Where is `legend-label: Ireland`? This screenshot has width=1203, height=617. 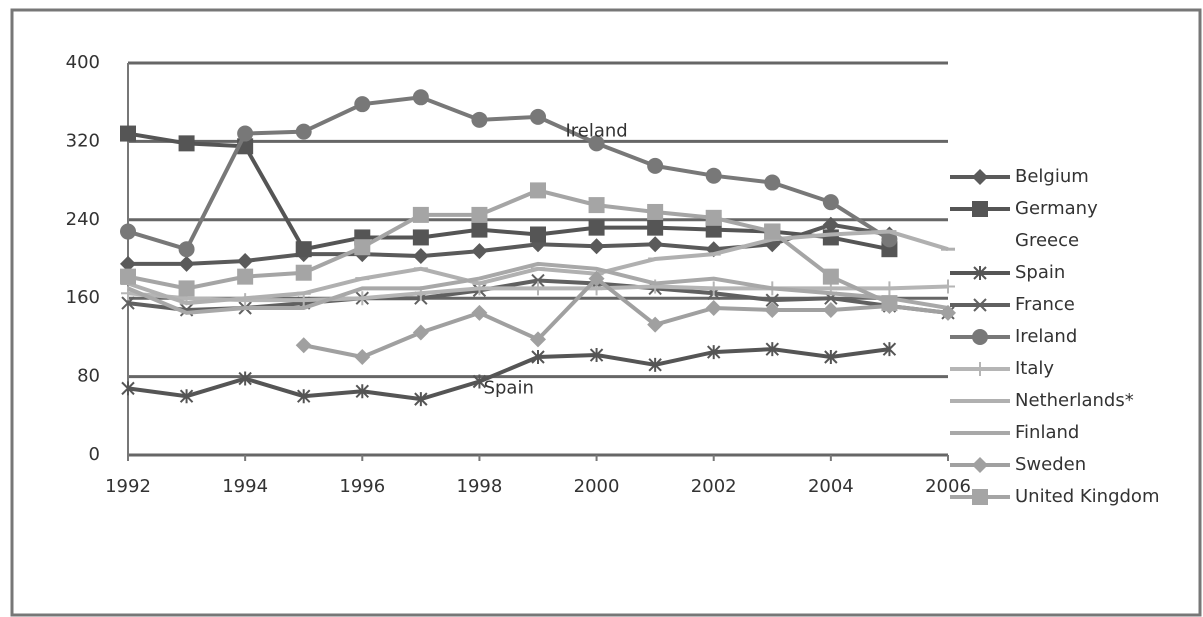 legend-label: Ireland is located at coordinates (1046, 336).